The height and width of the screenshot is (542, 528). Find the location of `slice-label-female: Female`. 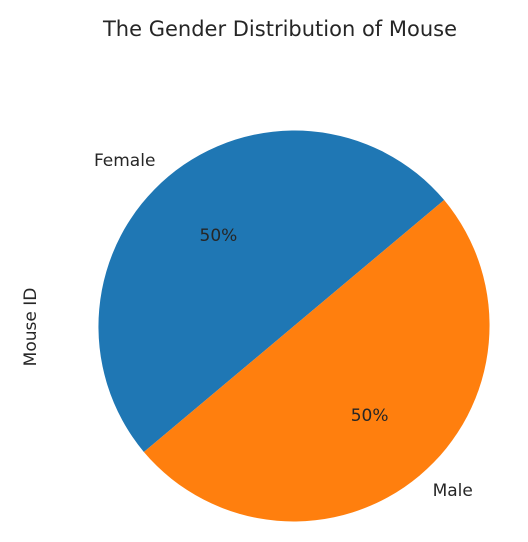

slice-label-female: Female is located at coordinates (124, 161).